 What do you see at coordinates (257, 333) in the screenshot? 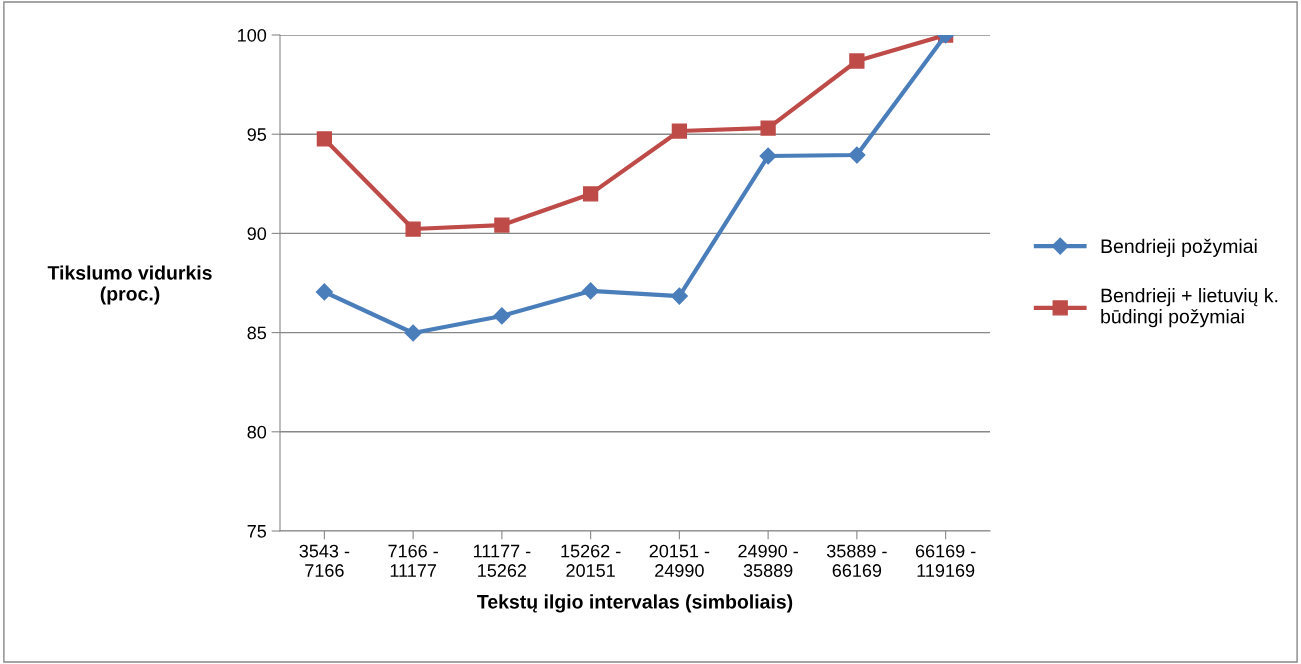
I see `y-tick-label: 85` at bounding box center [257, 333].